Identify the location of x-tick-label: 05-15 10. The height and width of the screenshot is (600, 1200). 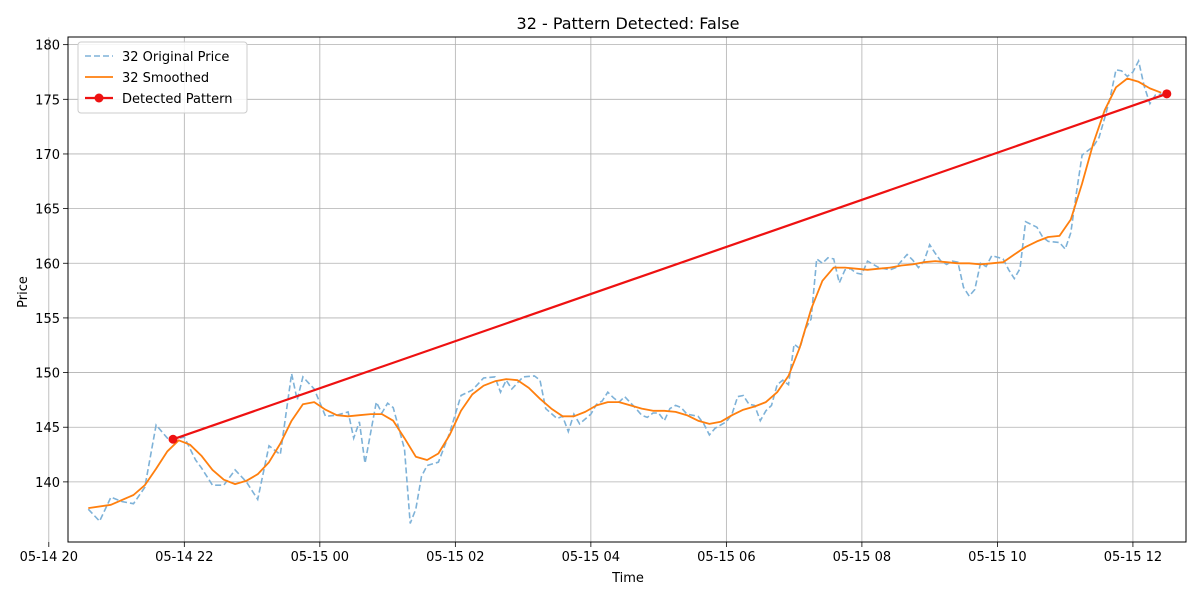
(997, 557).